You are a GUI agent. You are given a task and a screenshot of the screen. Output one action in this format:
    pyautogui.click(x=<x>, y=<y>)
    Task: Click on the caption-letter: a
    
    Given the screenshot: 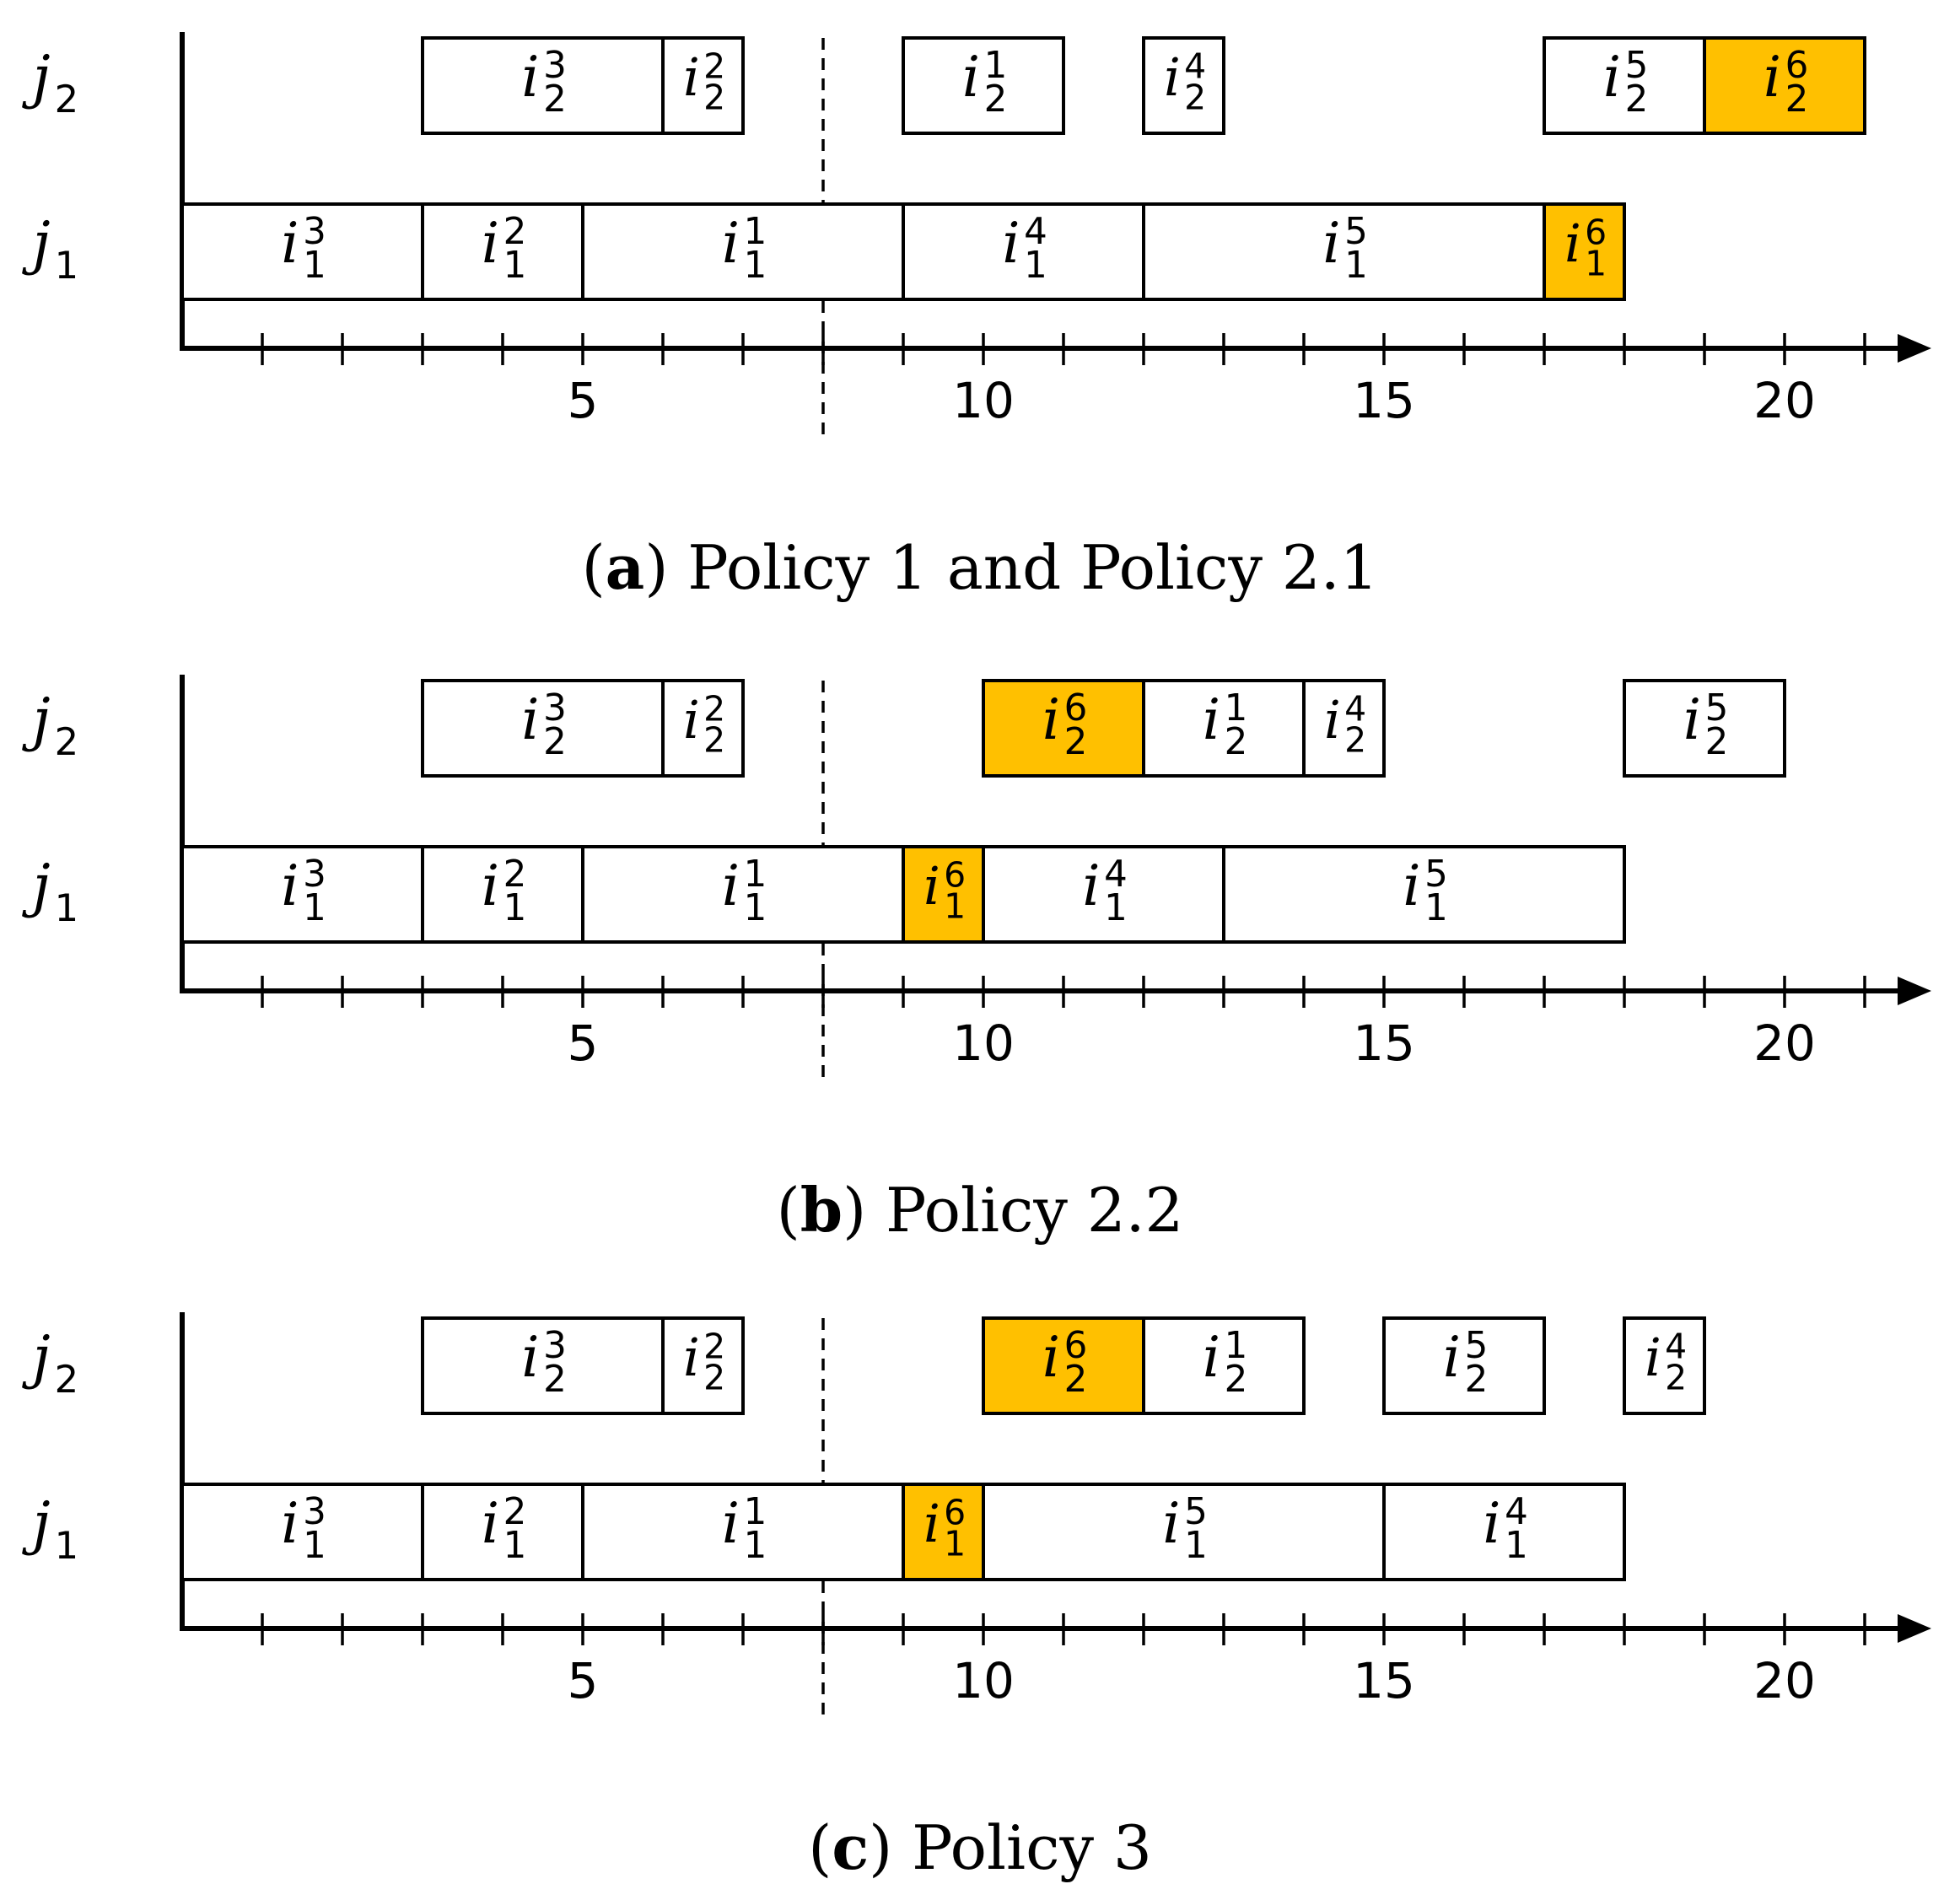 What is the action you would take?
    pyautogui.click(x=625, y=567)
    